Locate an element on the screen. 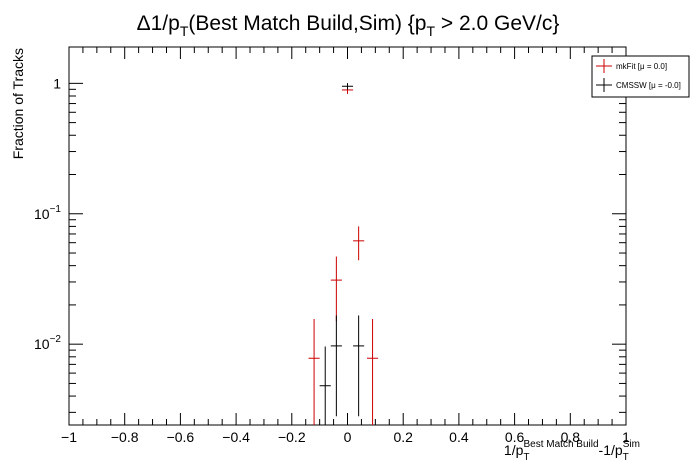 The height and width of the screenshot is (472, 696). y-tick-label: 10⁻² is located at coordinates (47, 343).